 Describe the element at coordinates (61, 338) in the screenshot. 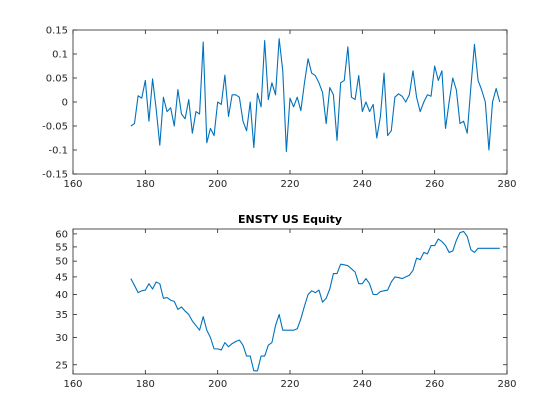

I see `y-tick-label: 30` at that location.